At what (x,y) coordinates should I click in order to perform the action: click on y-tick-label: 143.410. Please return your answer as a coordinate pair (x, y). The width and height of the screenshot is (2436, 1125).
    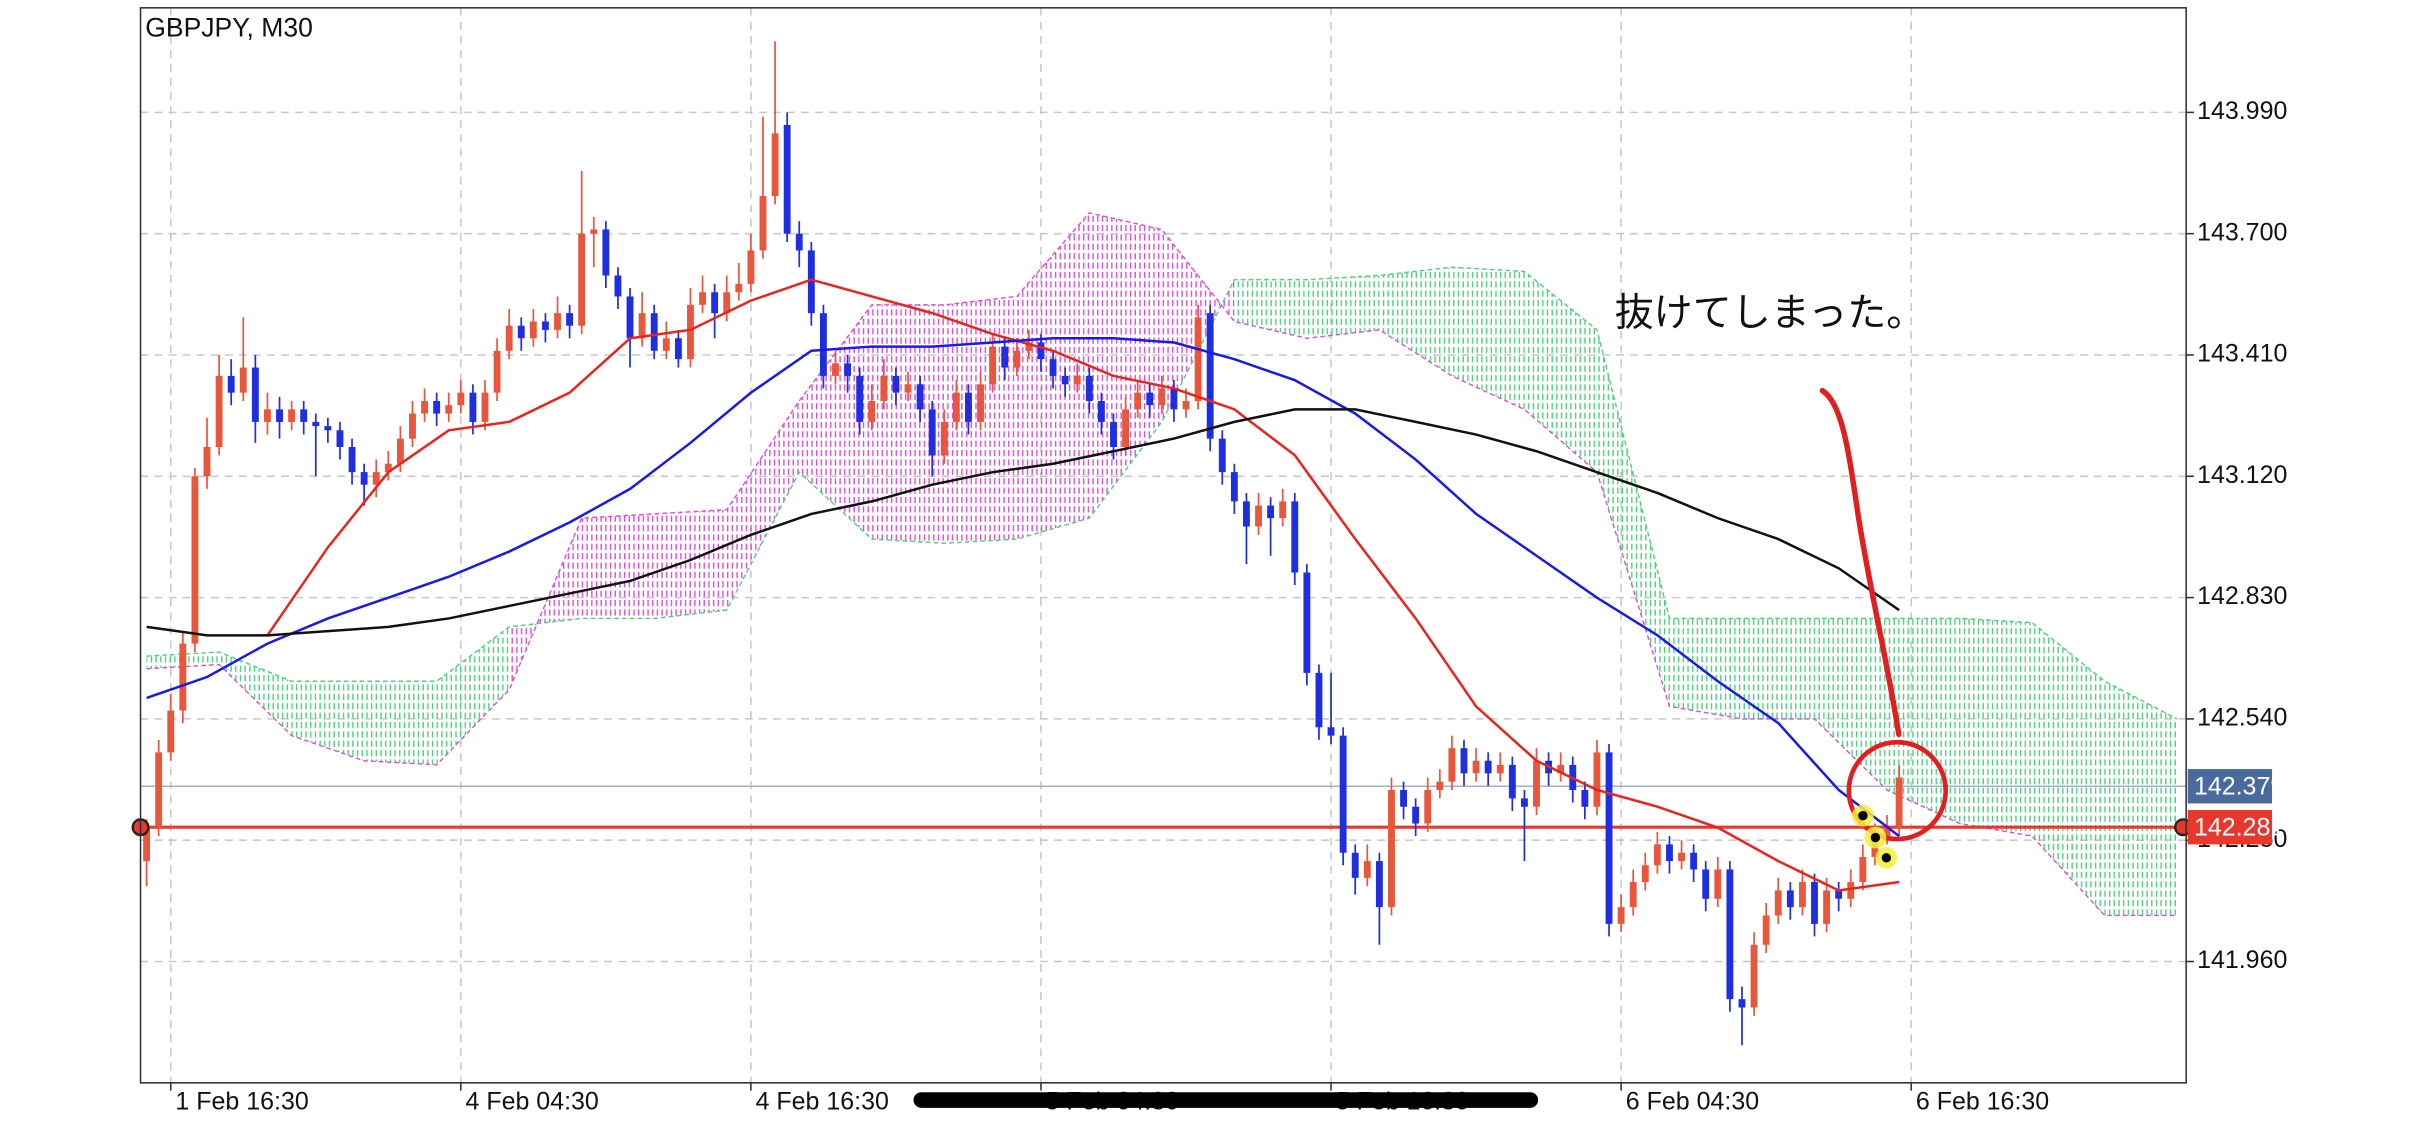
    Looking at the image, I should click on (2242, 354).